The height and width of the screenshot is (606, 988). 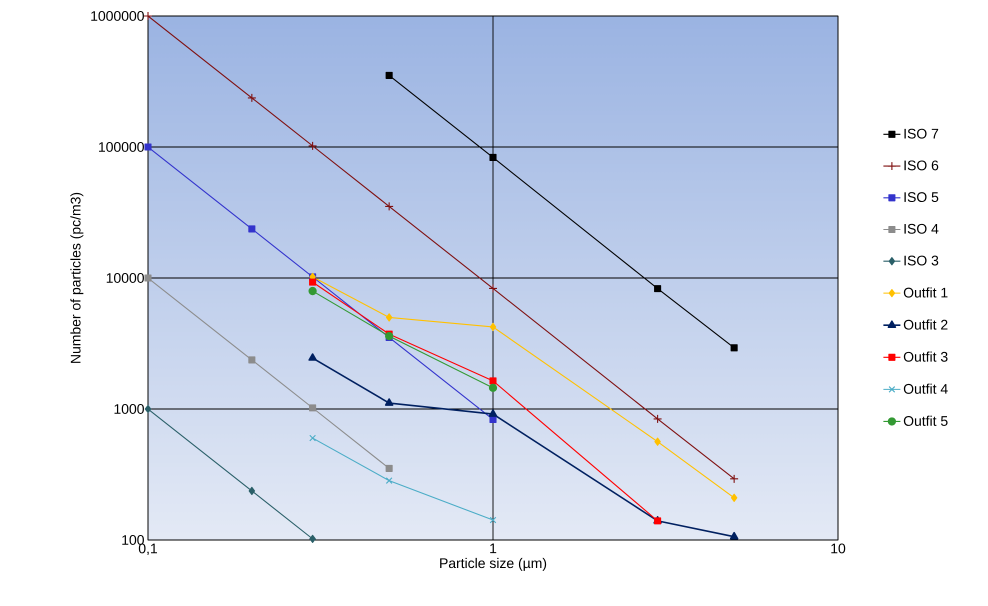 What do you see at coordinates (921, 229) in the screenshot?
I see `legend-label: ISO 4` at bounding box center [921, 229].